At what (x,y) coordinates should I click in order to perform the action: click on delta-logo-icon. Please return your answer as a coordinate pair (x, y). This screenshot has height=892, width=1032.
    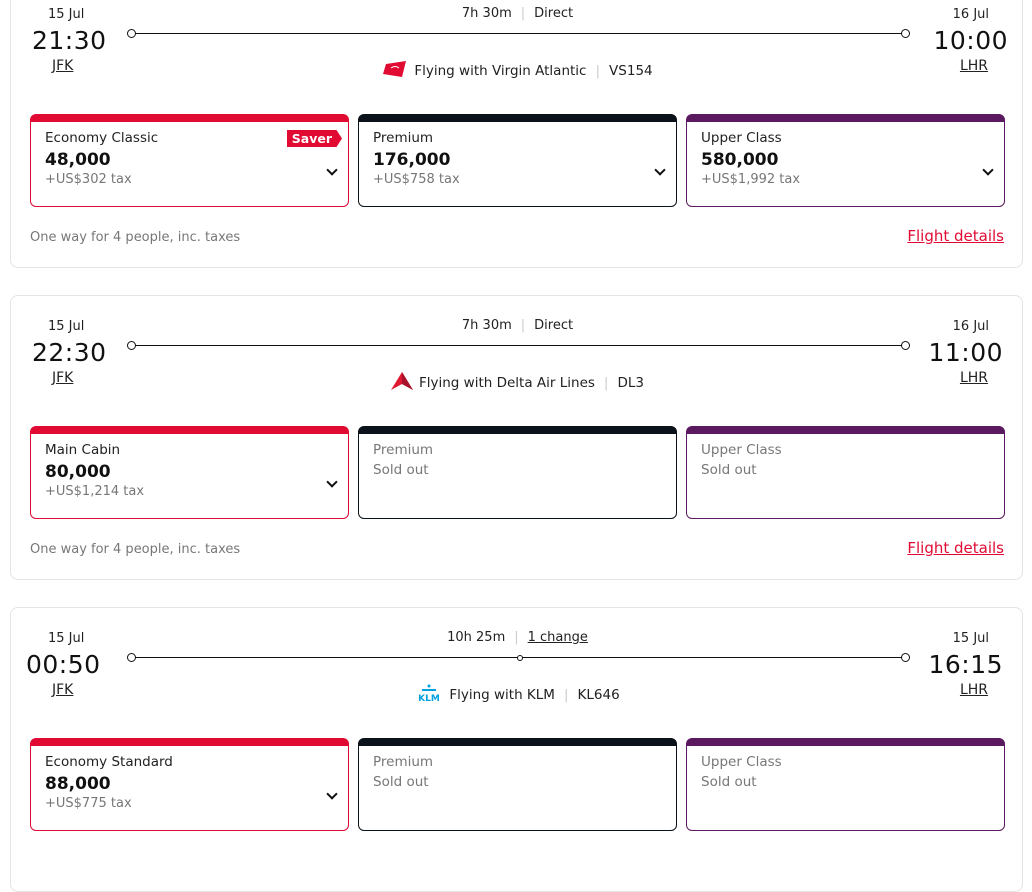
    Looking at the image, I should click on (402, 383).